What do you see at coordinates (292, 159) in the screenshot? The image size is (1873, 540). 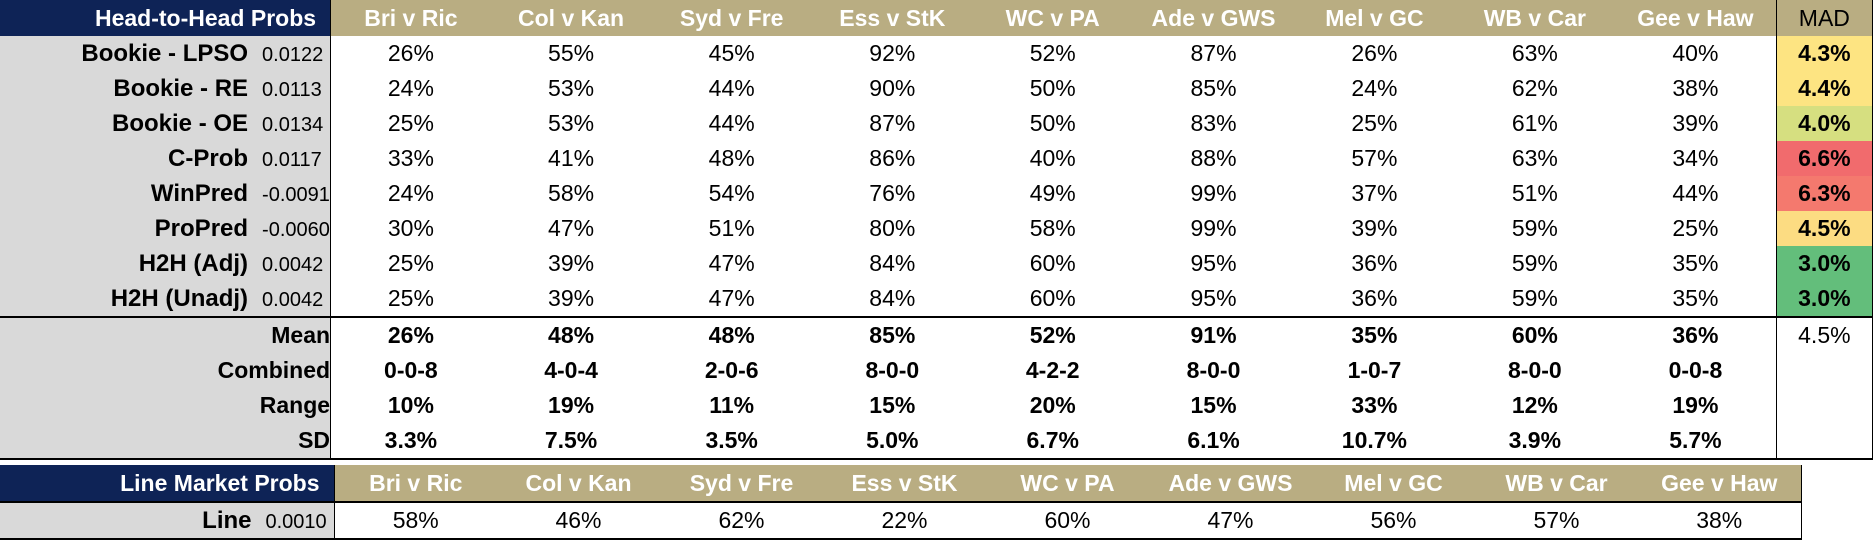 I see `model-weight: 0.0117` at bounding box center [292, 159].